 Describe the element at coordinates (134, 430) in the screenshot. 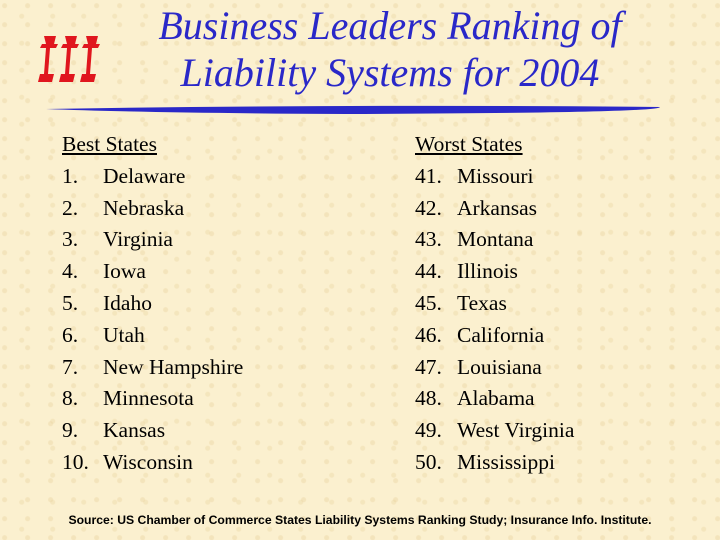

I see `state-name: Kansas` at that location.